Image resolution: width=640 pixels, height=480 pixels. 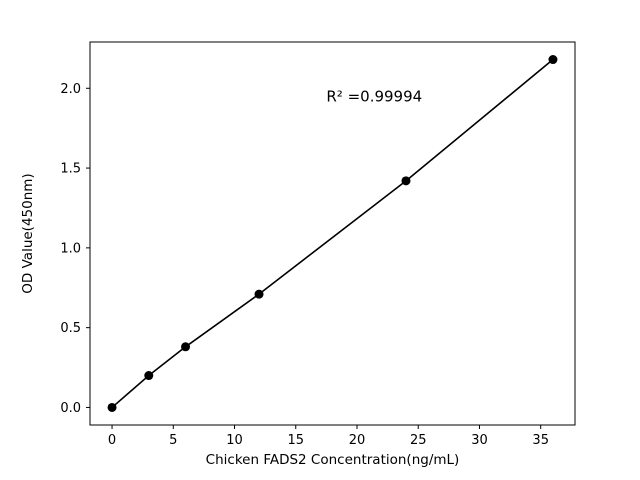 I want to click on y-tick-label: 0.5, so click(x=70, y=328).